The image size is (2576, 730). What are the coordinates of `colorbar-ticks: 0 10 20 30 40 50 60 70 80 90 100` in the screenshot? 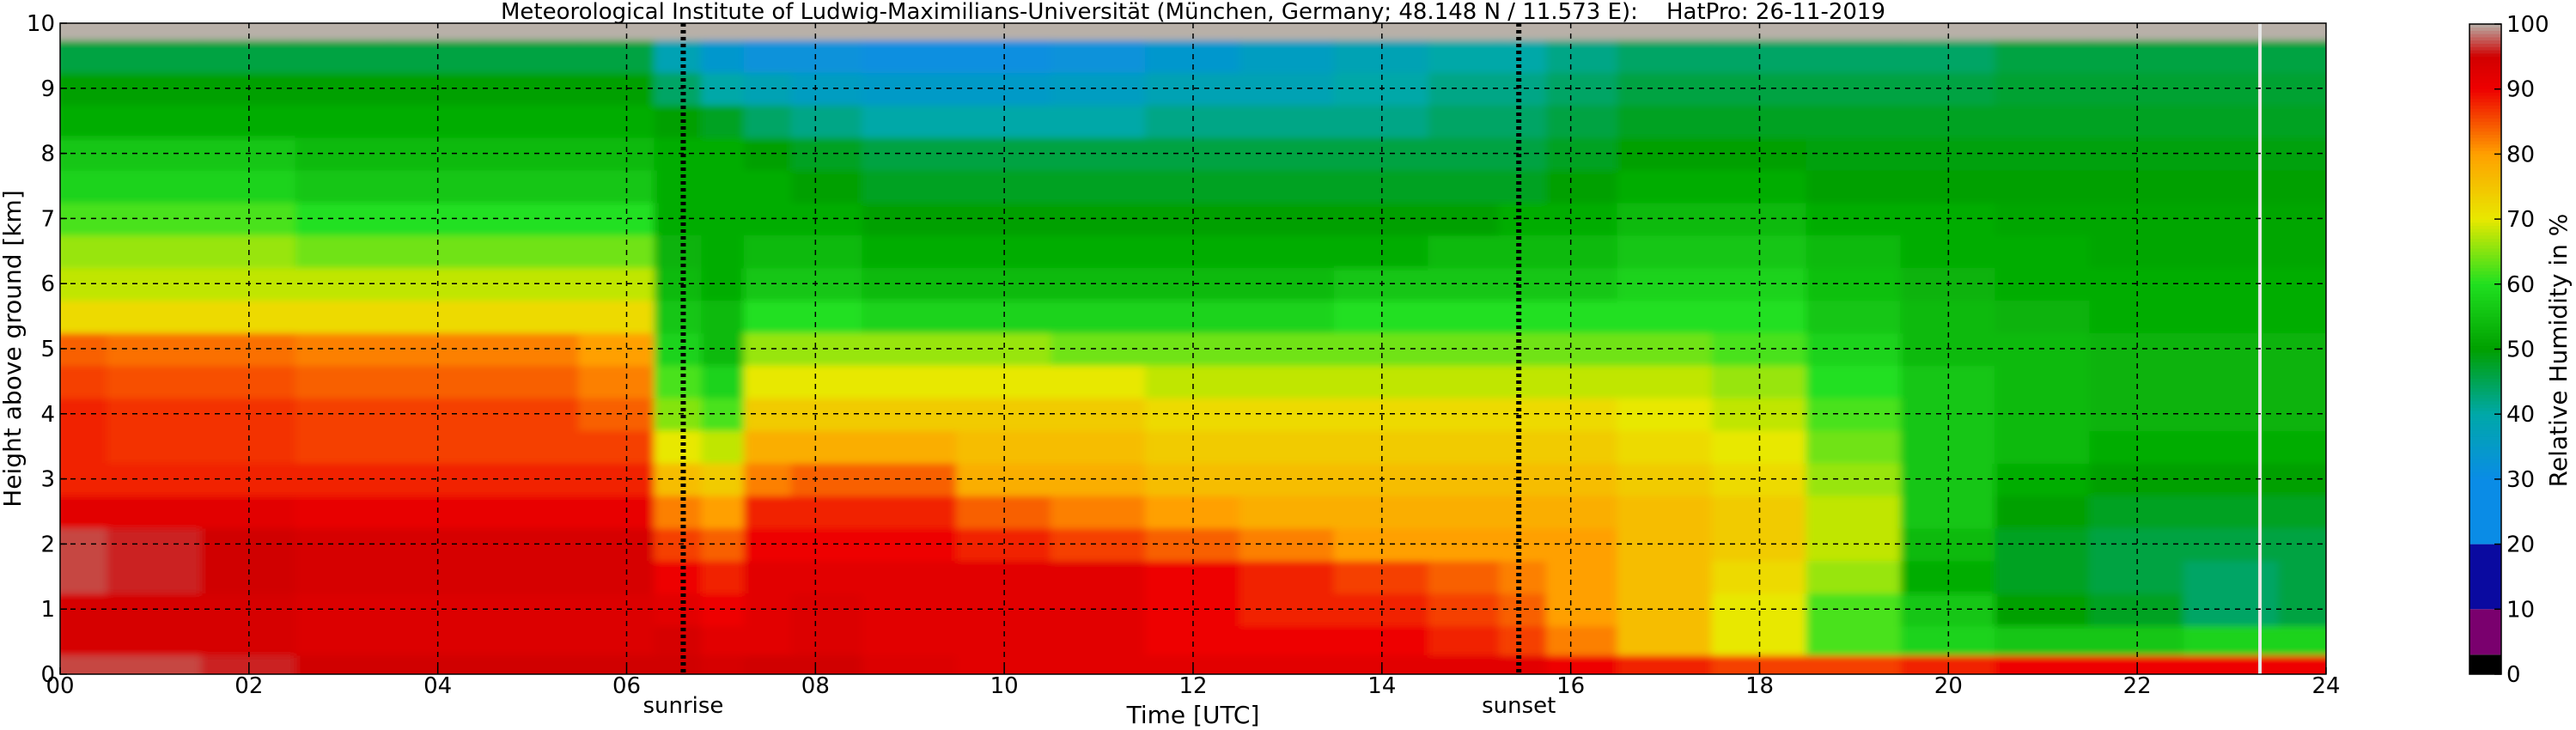 It's located at (2521, 350).